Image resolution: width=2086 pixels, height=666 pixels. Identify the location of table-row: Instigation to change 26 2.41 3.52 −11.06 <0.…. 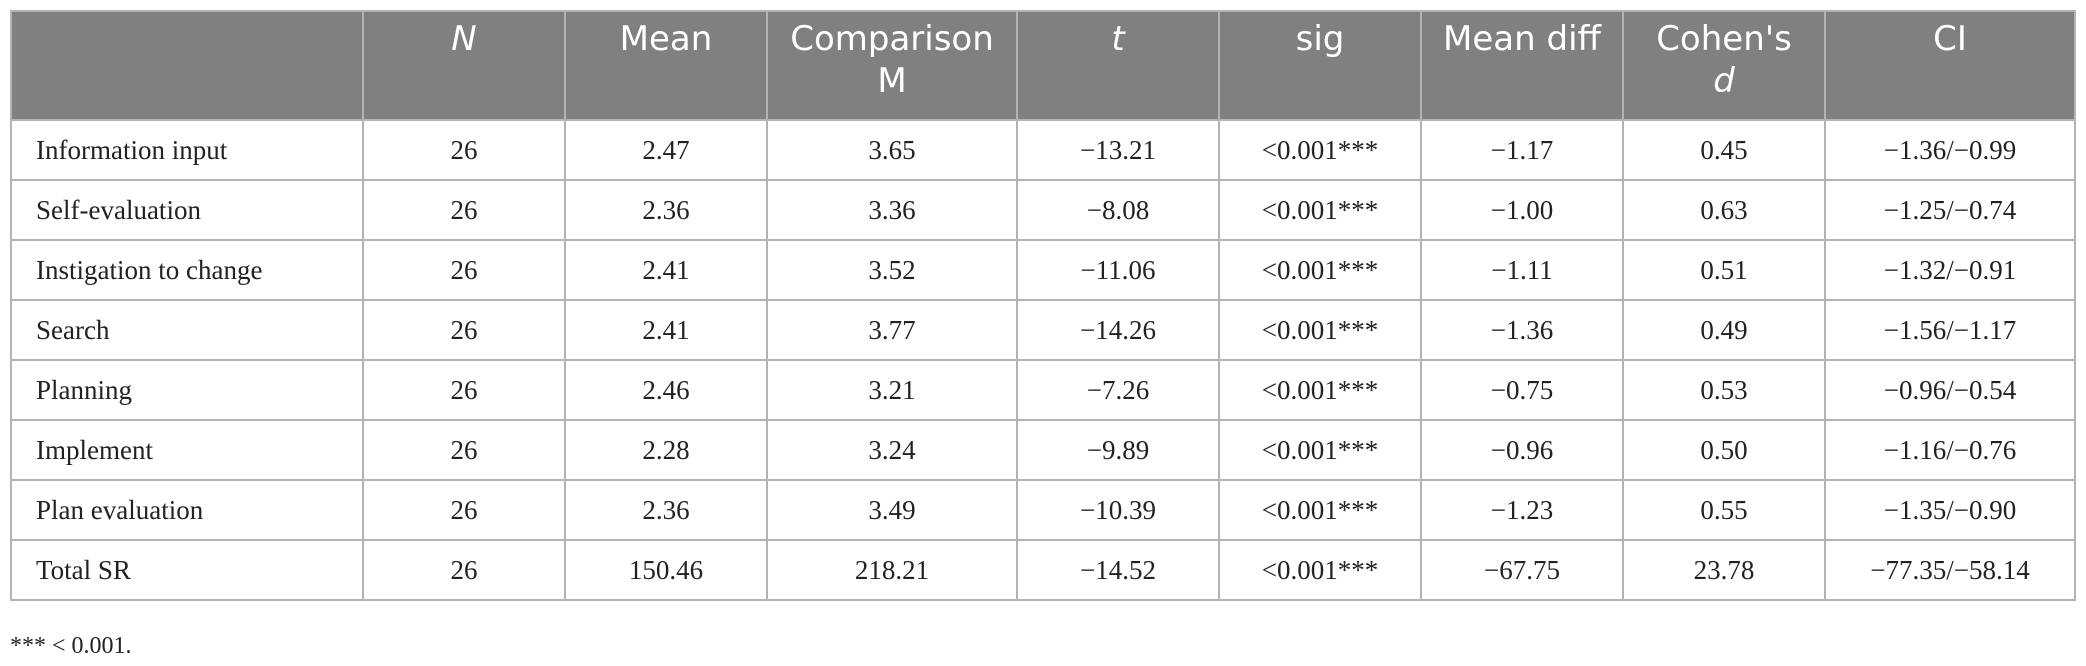
(1043, 270).